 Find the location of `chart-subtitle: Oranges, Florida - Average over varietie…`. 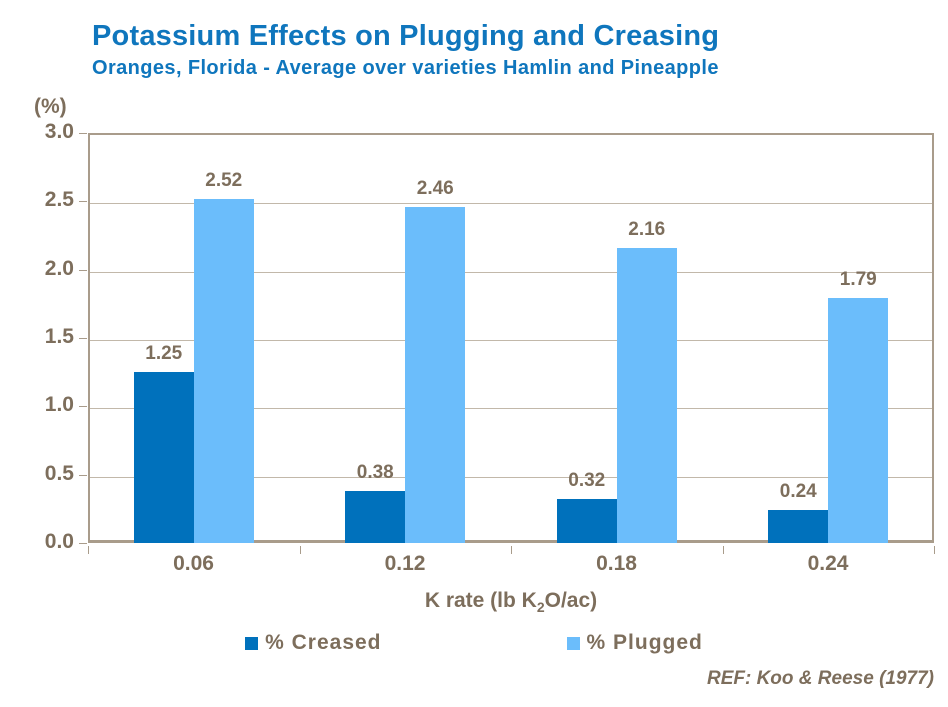

chart-subtitle: Oranges, Florida - Average over varietie… is located at coordinates (405, 68).